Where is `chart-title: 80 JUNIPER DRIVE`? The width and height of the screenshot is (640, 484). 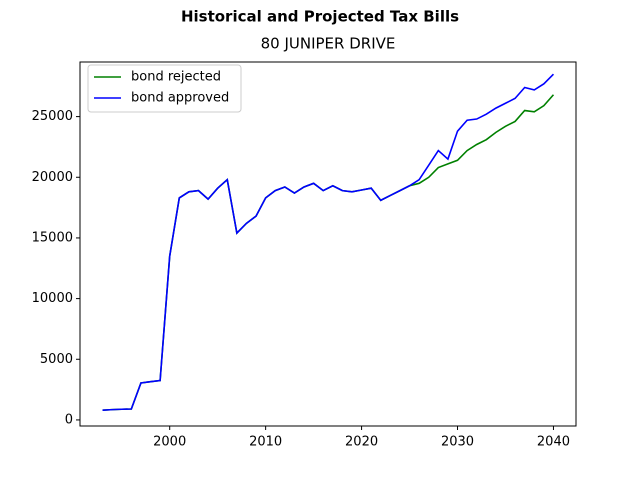
chart-title: 80 JUNIPER DRIVE is located at coordinates (328, 44).